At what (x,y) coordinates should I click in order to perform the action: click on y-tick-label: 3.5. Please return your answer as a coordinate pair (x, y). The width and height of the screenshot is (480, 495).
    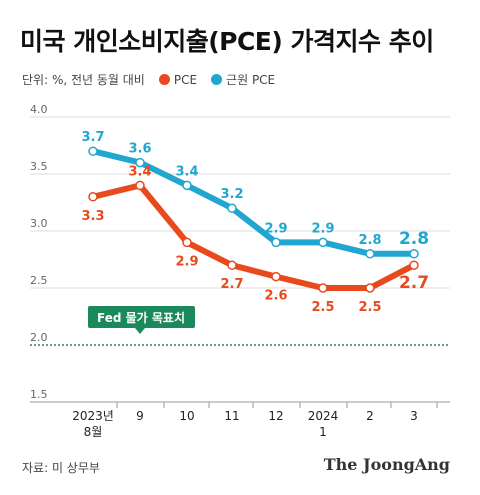
    Looking at the image, I should click on (39, 166).